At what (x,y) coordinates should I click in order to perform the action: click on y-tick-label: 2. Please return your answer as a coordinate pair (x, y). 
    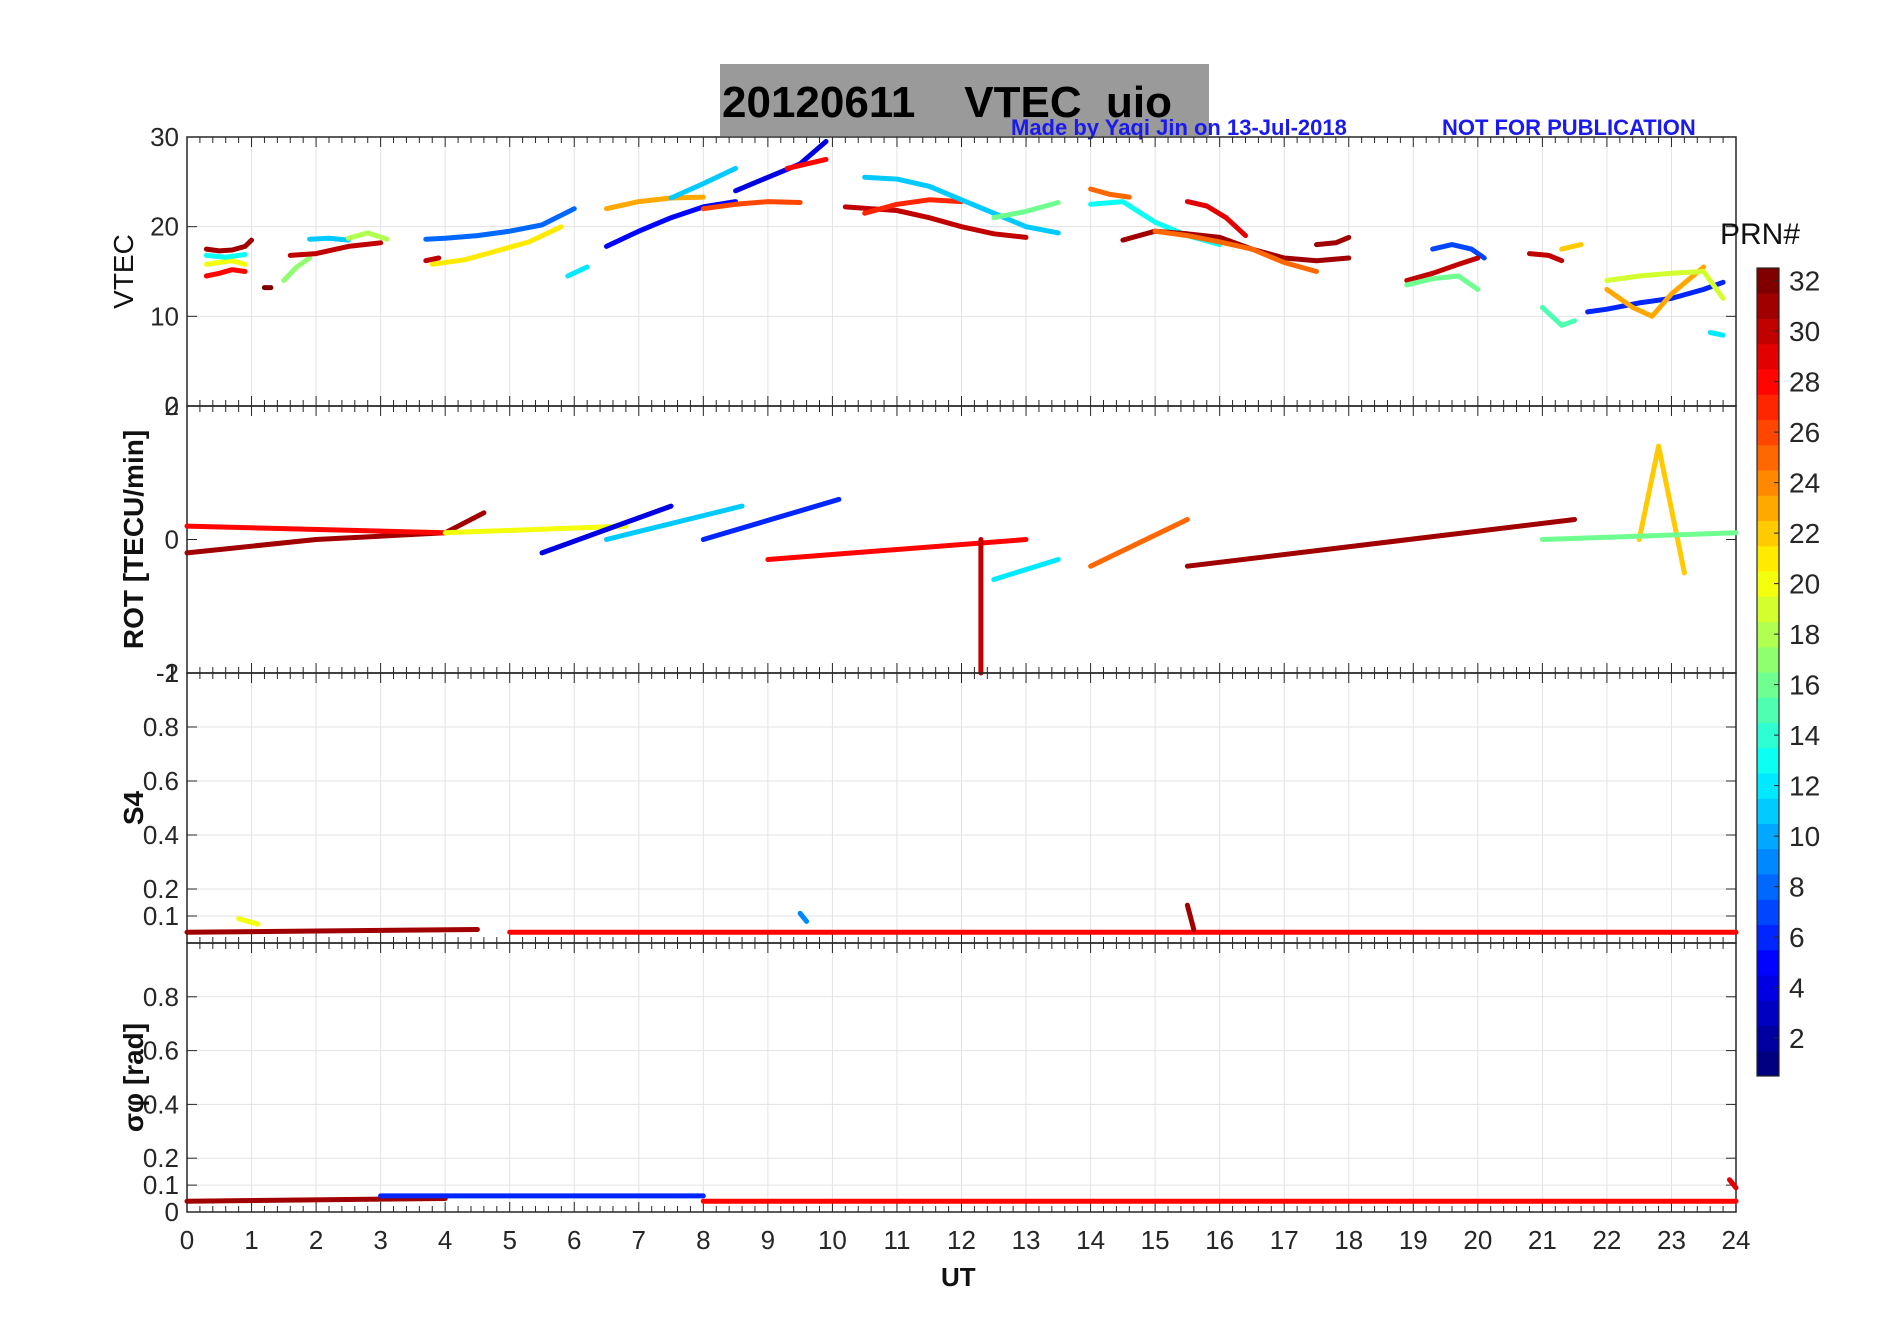
    Looking at the image, I should click on (172, 406).